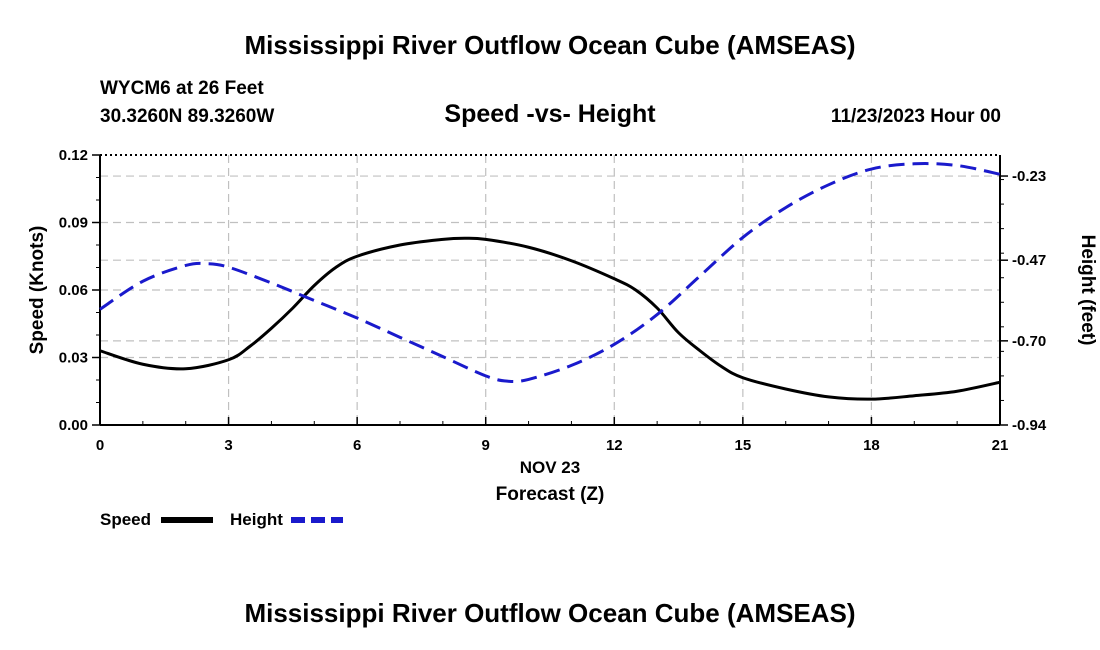 The image size is (1100, 650). Describe the element at coordinates (126, 519) in the screenshot. I see `legend-speed-label: Speed` at that location.